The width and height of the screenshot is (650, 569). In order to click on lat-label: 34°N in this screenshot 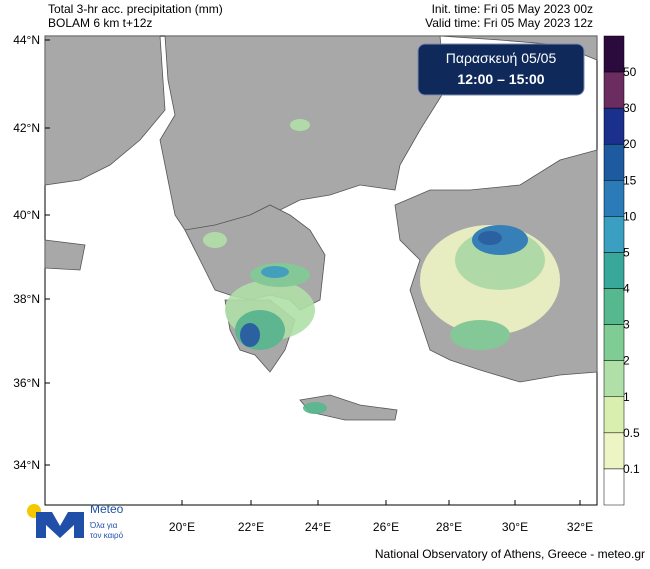, I will do `click(26, 465)`.